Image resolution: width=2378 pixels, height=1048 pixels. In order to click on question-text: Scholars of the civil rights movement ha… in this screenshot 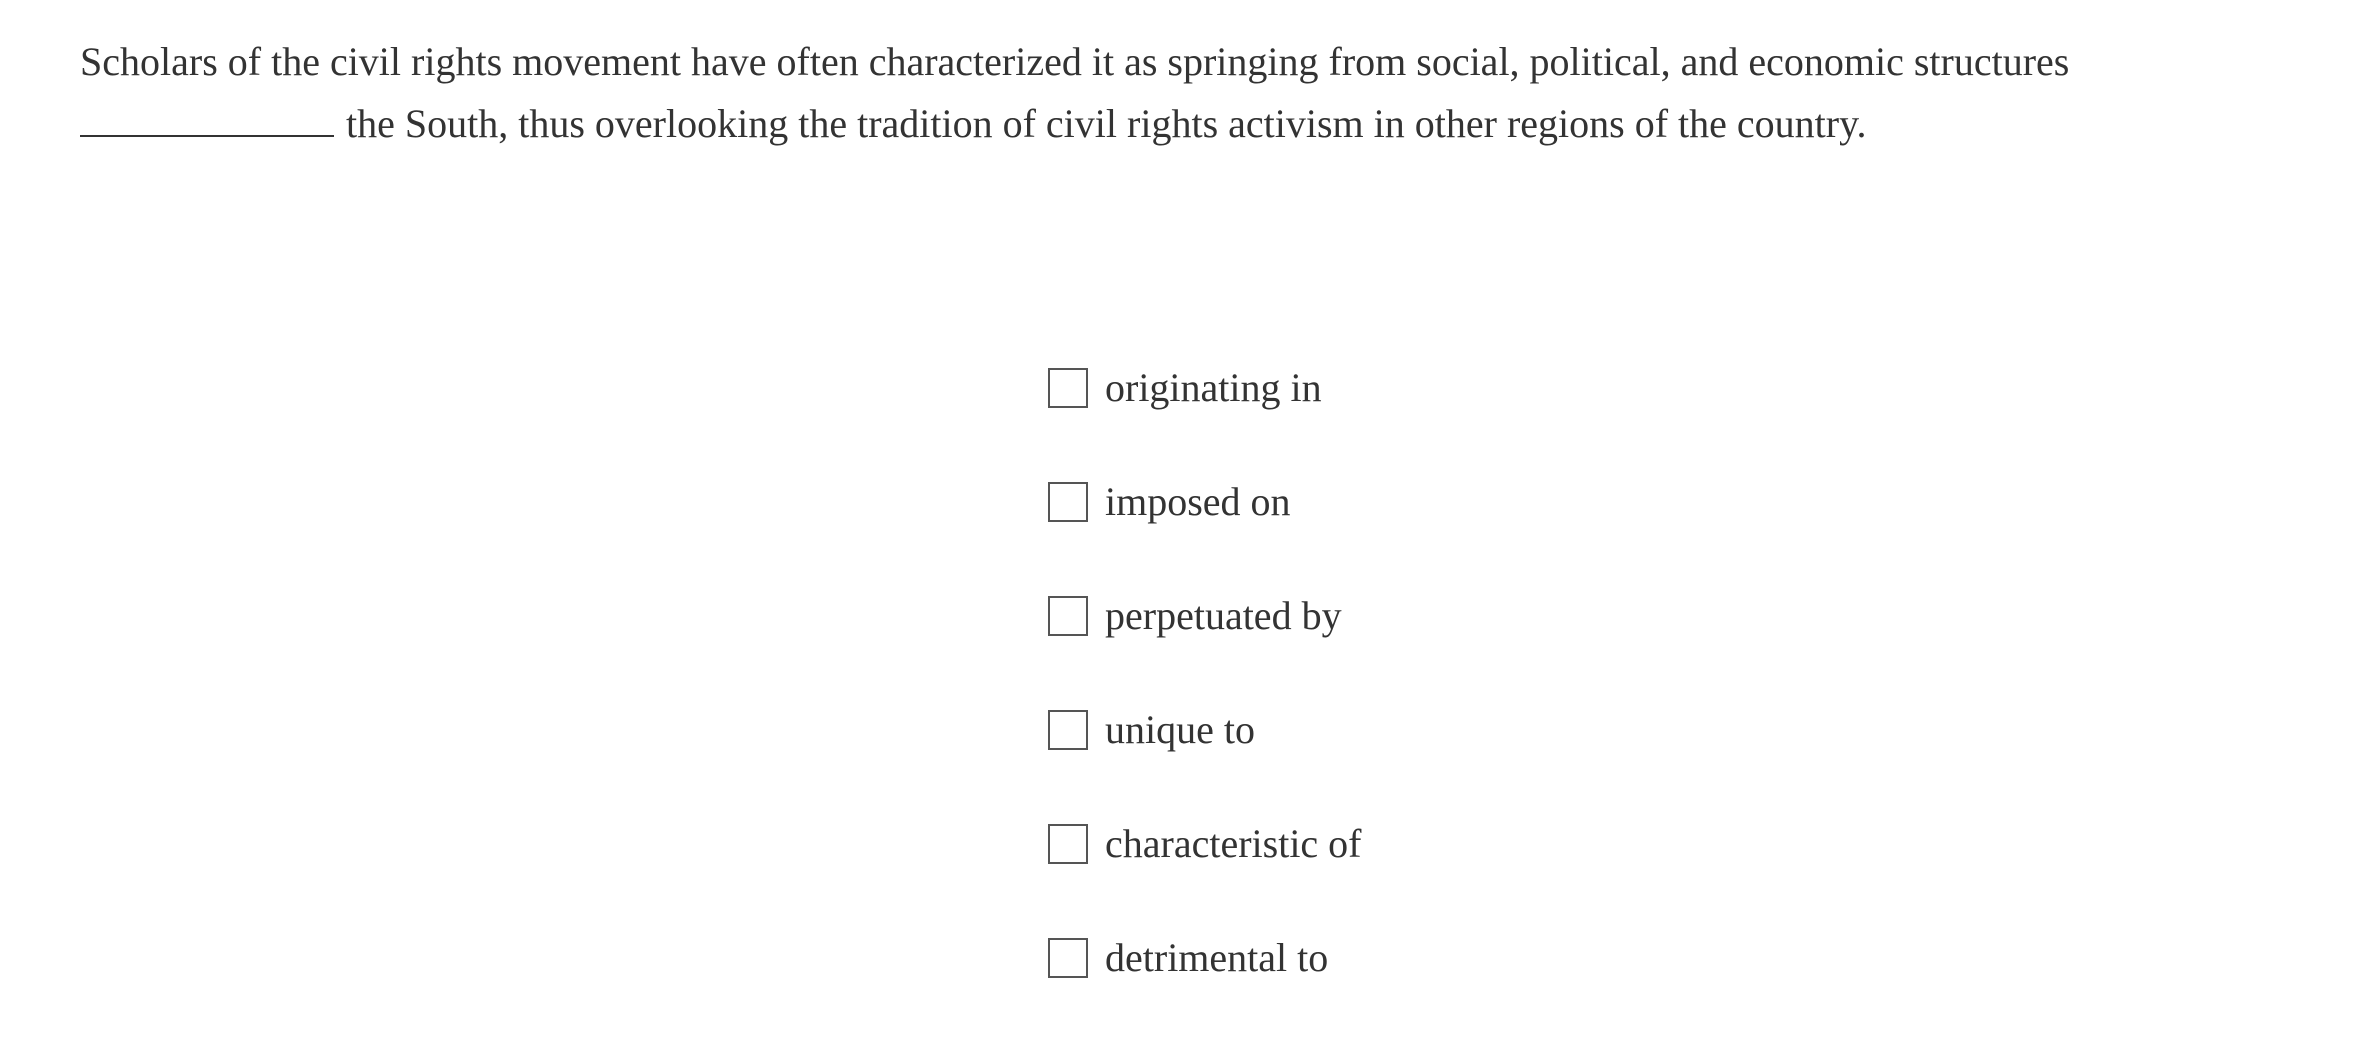, I will do `click(1200, 92)`.